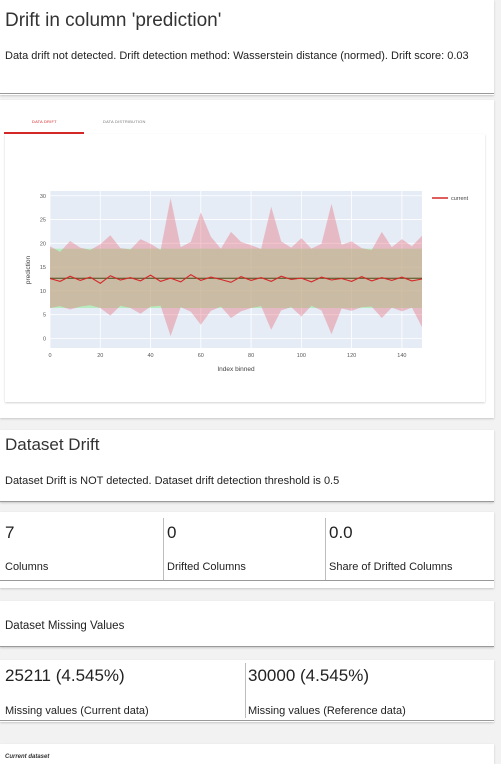  Describe the element at coordinates (351, 356) in the screenshot. I see `x-tick-label: 120` at that location.